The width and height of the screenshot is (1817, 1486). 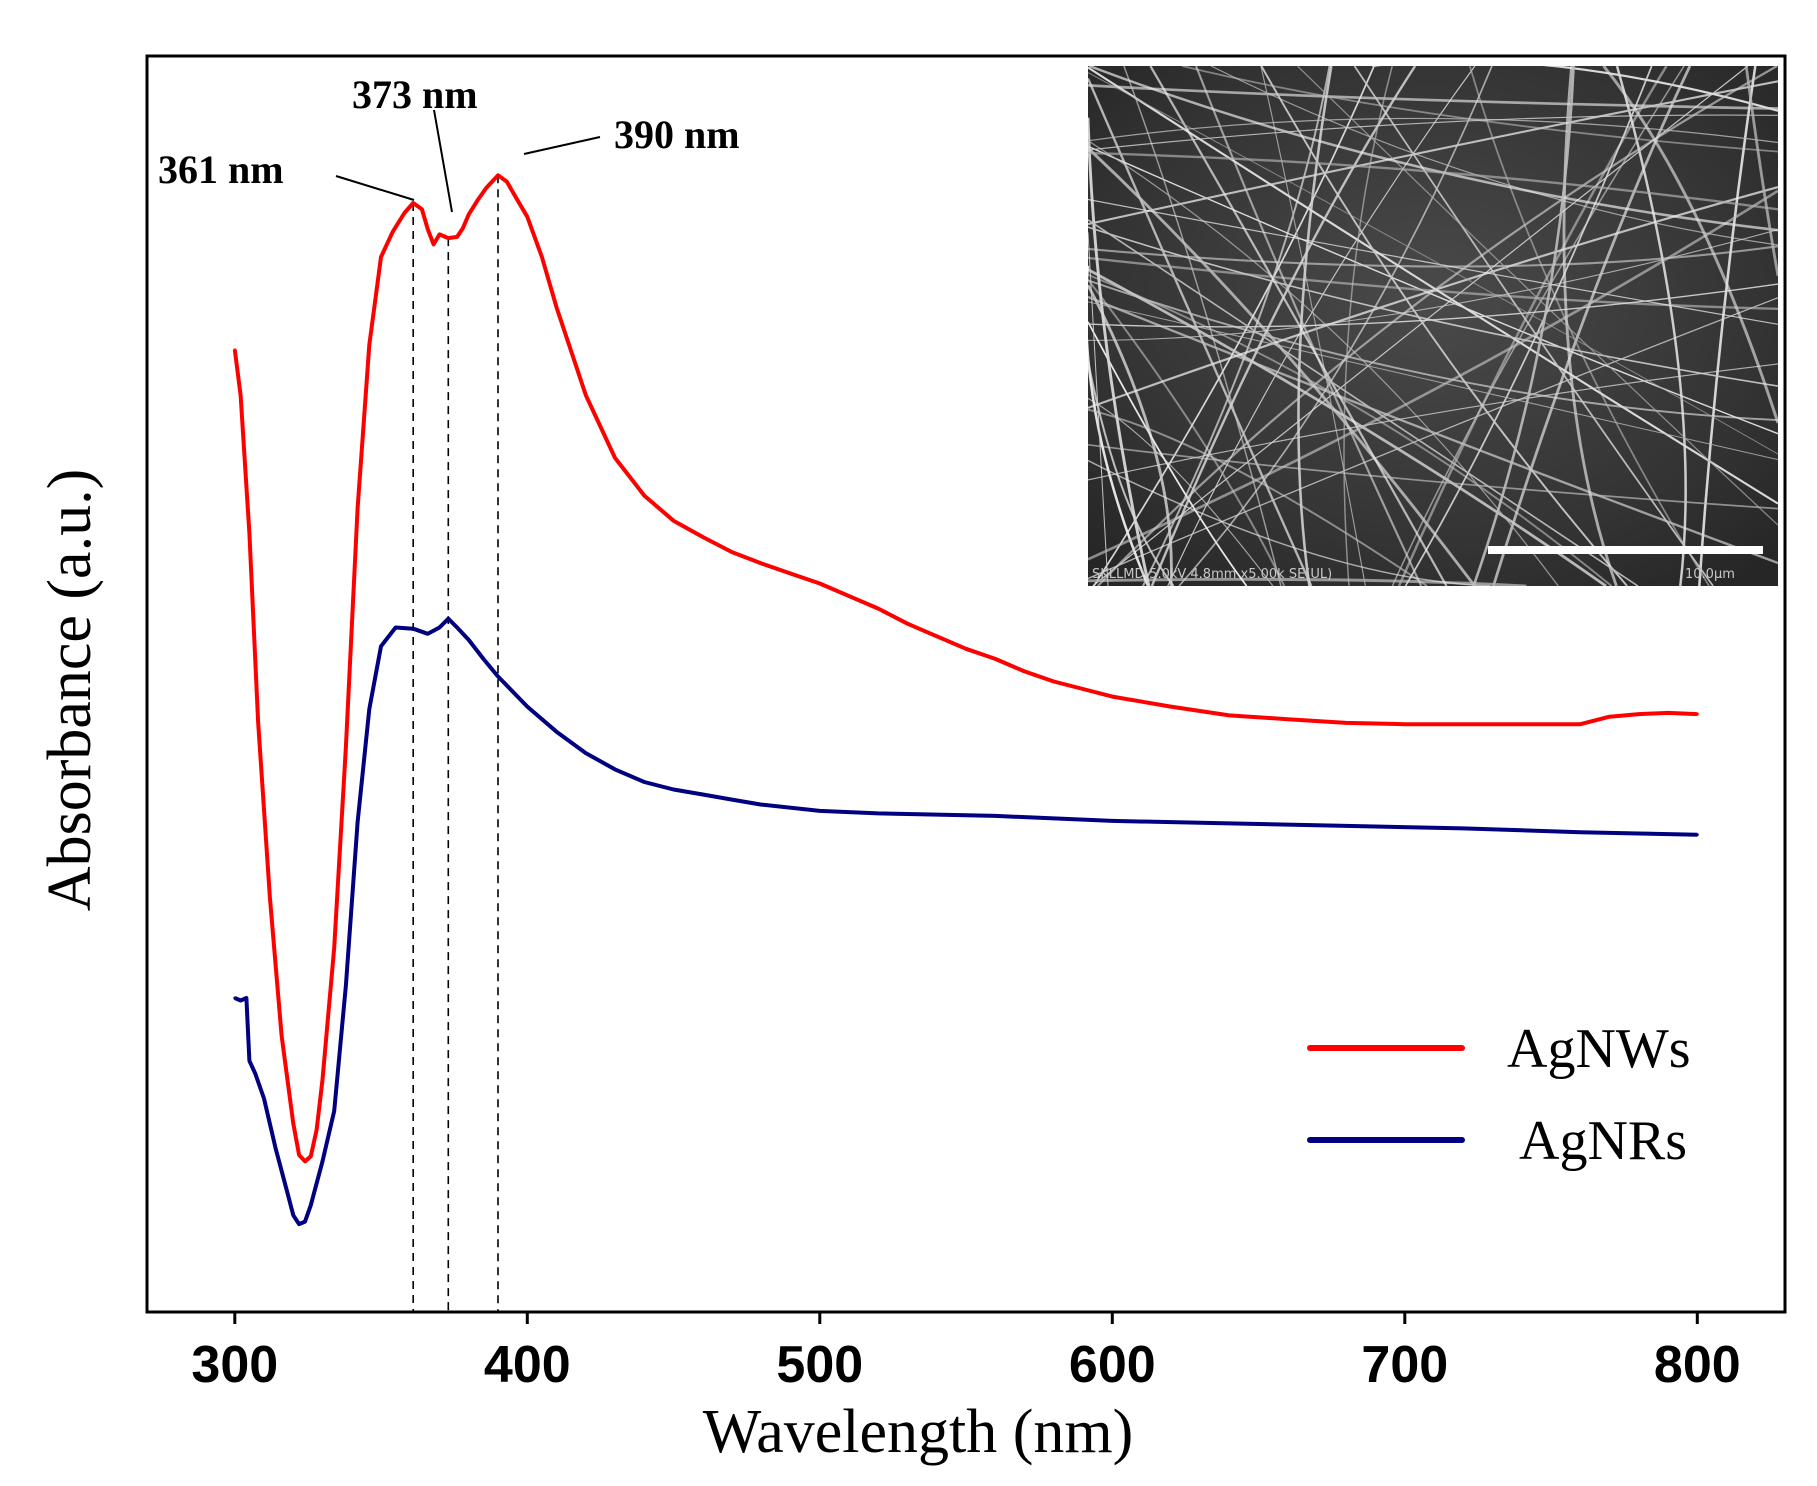 I want to click on legend-label-agnws: AgNWs, so click(x=1599, y=1049).